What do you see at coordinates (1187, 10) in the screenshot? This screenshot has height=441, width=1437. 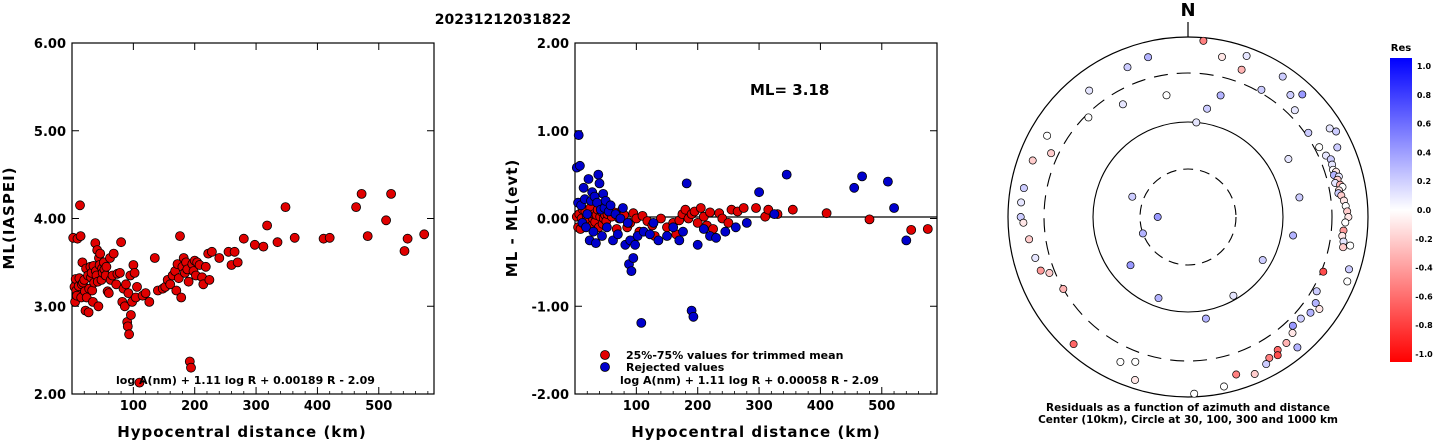 I see `north-label: N` at bounding box center [1187, 10].